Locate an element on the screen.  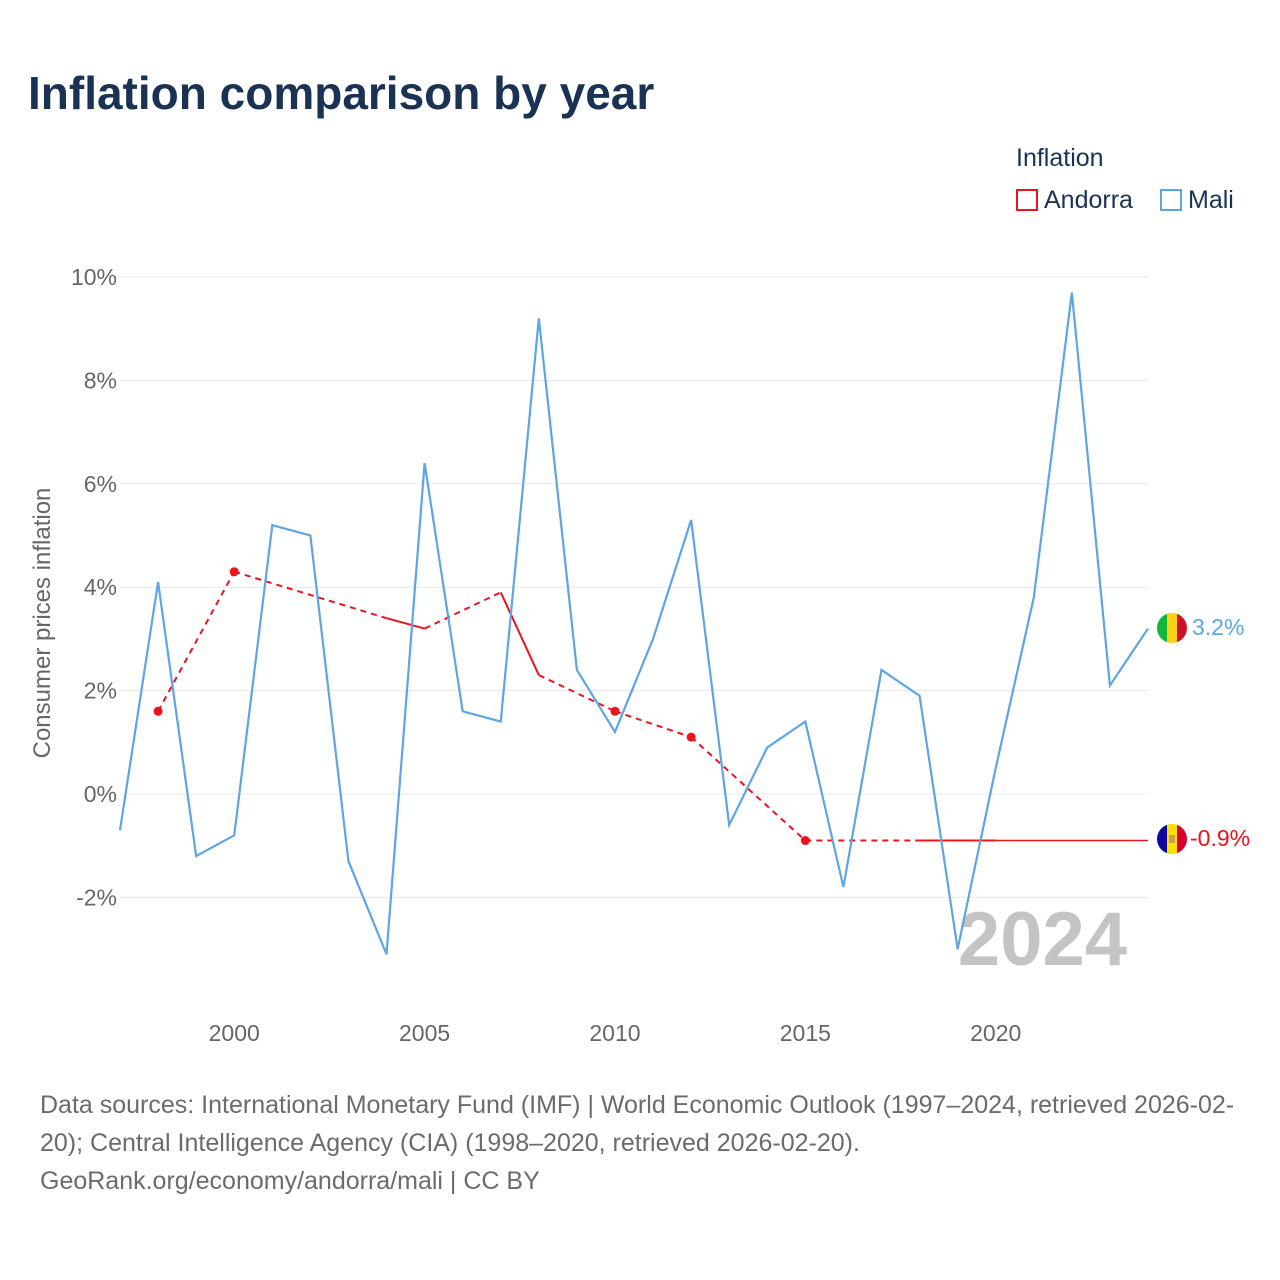
legend-title: Inflation is located at coordinates (1060, 158).